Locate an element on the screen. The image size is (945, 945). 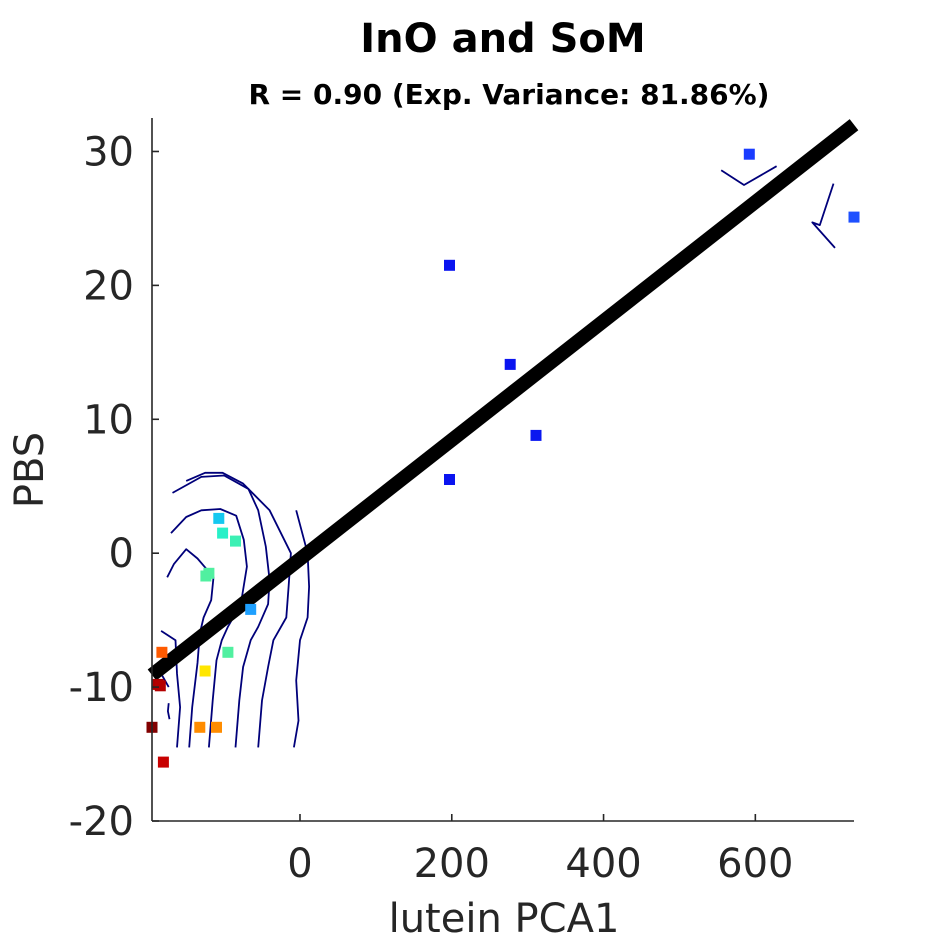
x-axis-ticks: 0 200 400 600 is located at coordinates (540, 850).